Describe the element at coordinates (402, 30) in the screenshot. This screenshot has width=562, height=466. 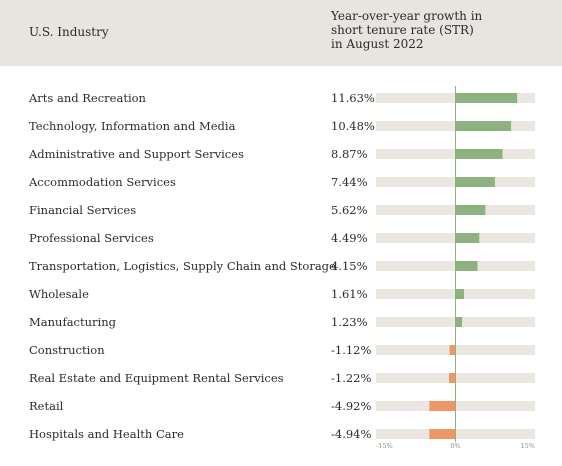
I see `metric-header-line: short tenure rate (STR)` at that location.